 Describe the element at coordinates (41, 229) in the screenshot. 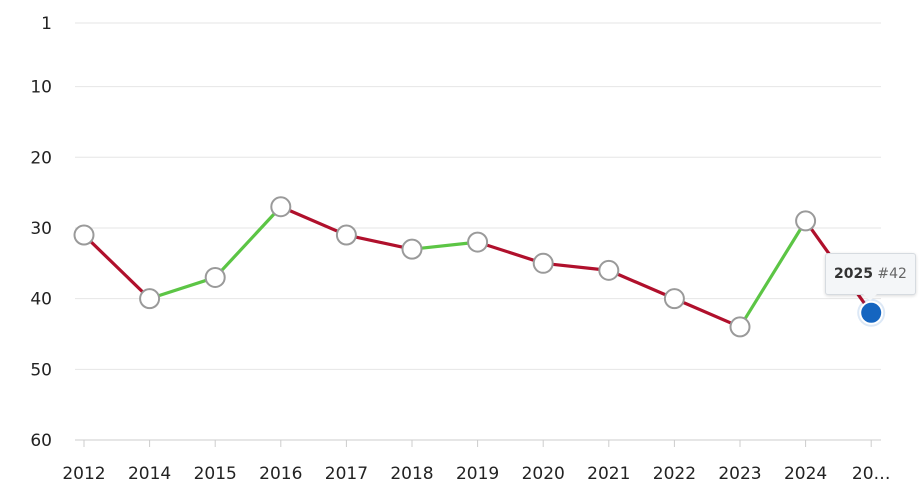

I see `y-tick-label-30: 30` at that location.